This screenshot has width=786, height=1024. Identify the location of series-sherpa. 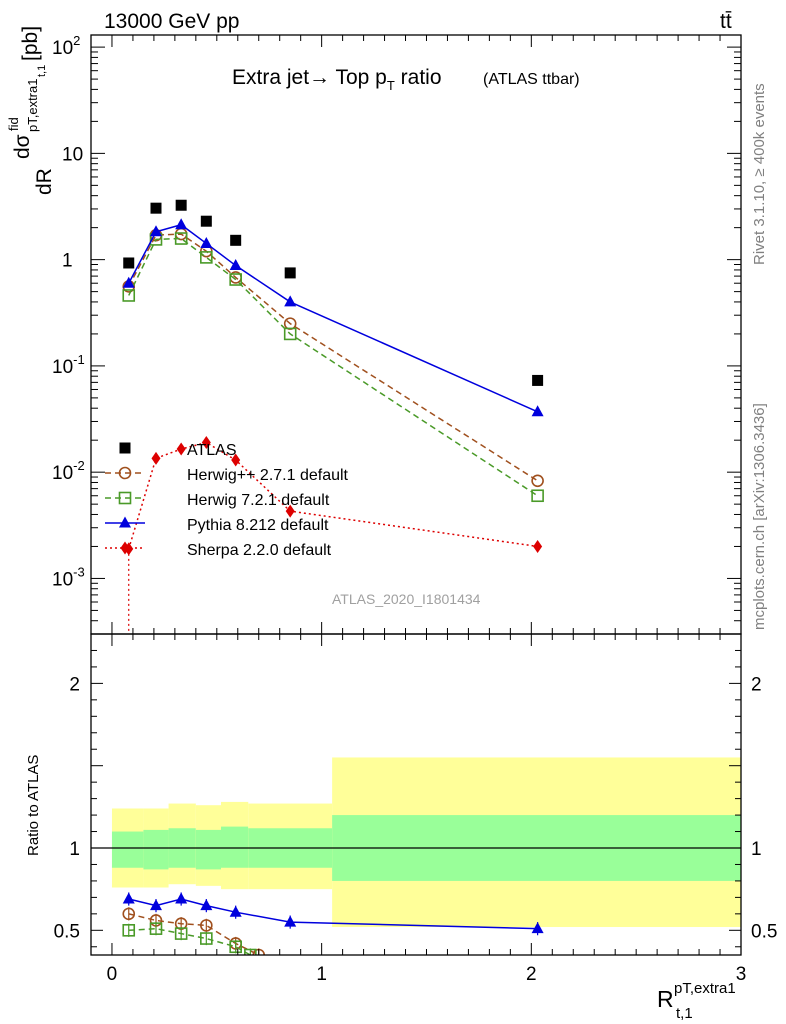
(333, 535).